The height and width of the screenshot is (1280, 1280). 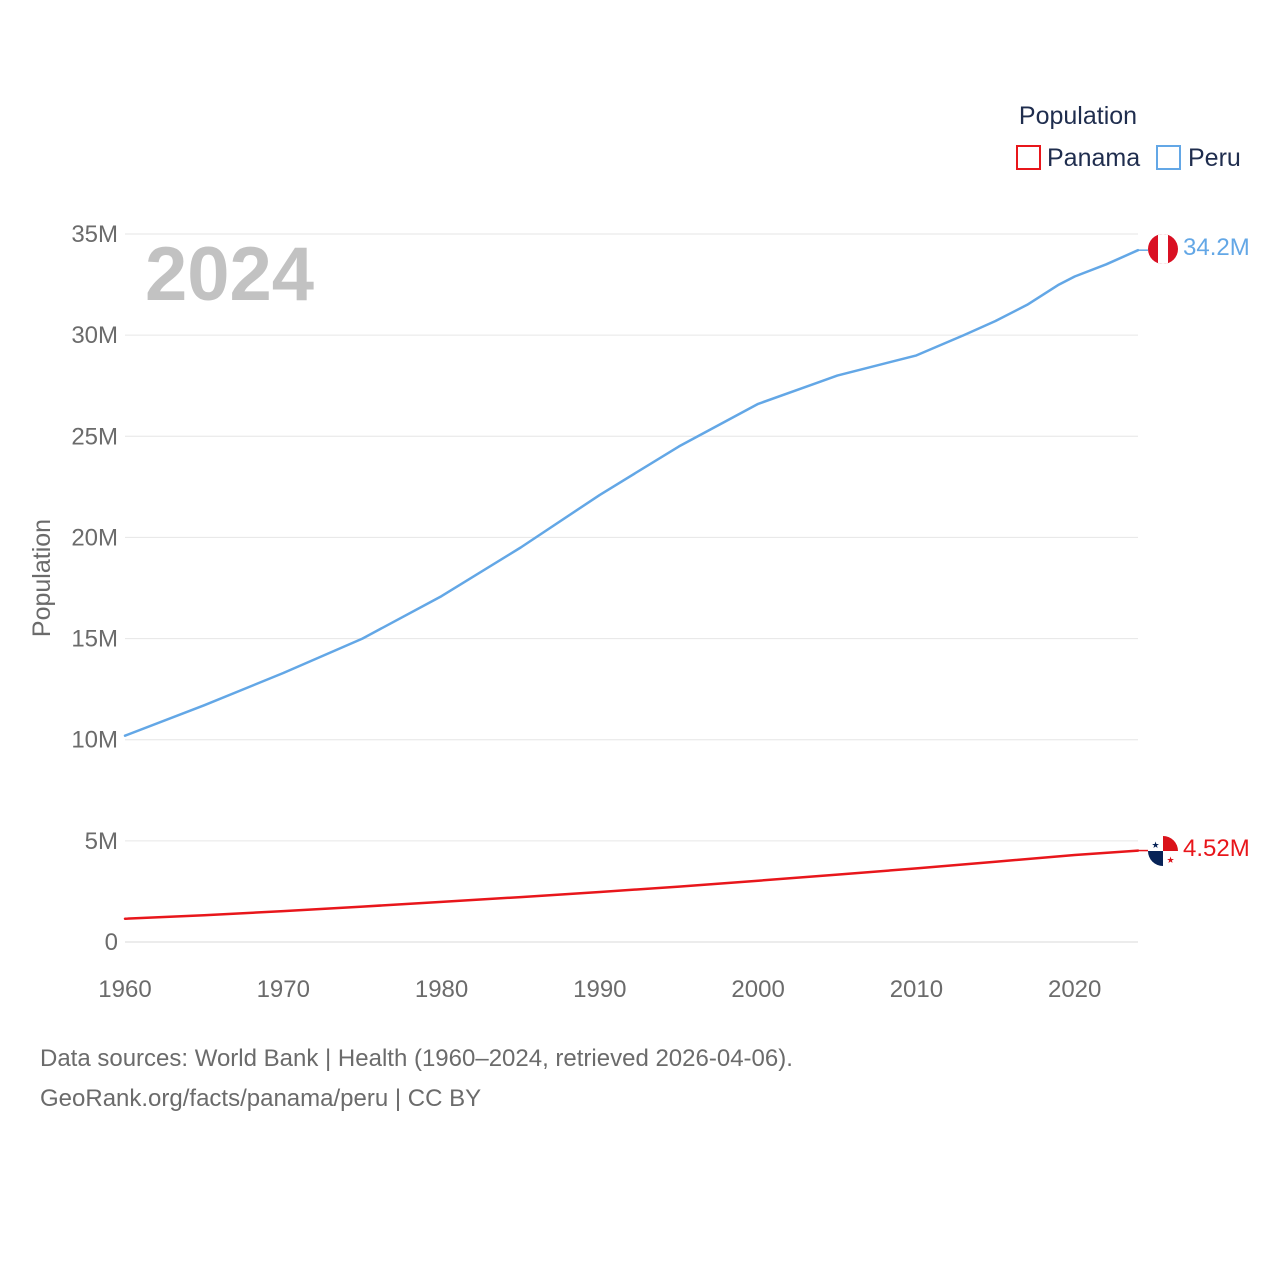 What do you see at coordinates (229, 274) in the screenshot?
I see `current-year-label: 2024` at bounding box center [229, 274].